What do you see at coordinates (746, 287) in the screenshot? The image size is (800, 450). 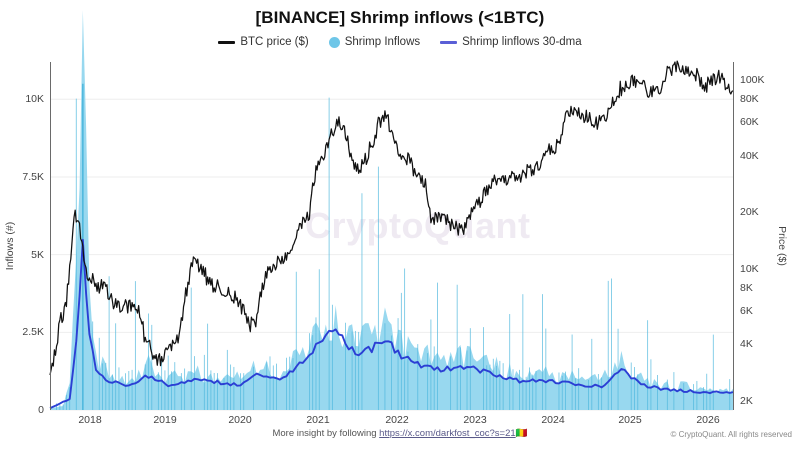 I see `y-tick-right-8K: 8K` at bounding box center [746, 287].